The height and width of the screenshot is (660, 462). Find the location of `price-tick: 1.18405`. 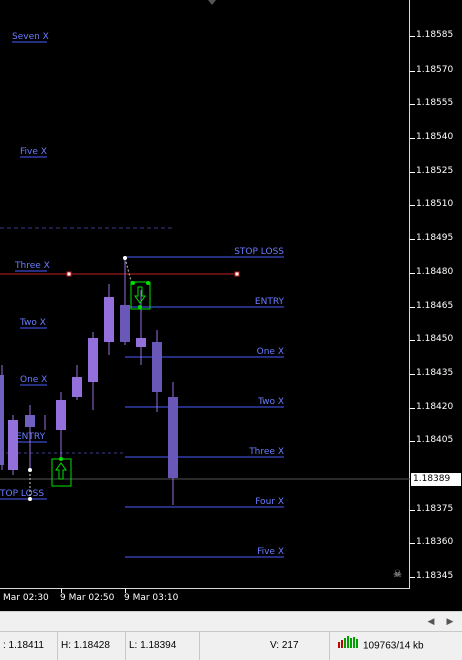

price-tick: 1.18405 is located at coordinates (436, 440).